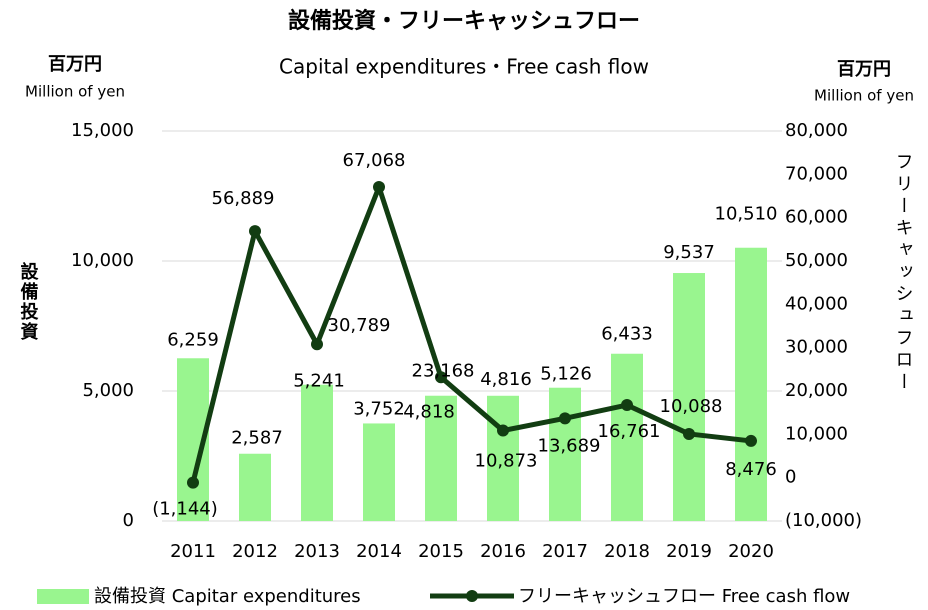  Describe the element at coordinates (193, 339) in the screenshot. I see `data-label: 6,259` at that location.